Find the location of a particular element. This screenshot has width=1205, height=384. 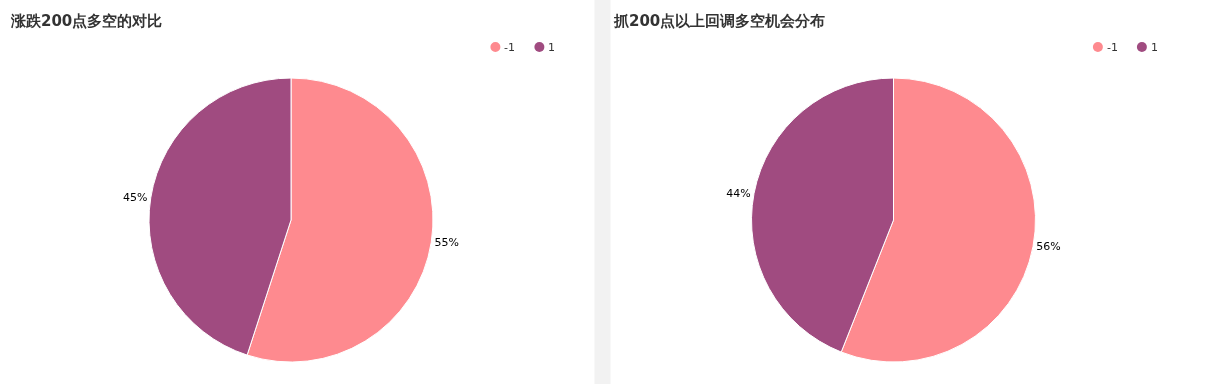

chart-title: 涨跌200点多空的对比 is located at coordinates (86, 21).